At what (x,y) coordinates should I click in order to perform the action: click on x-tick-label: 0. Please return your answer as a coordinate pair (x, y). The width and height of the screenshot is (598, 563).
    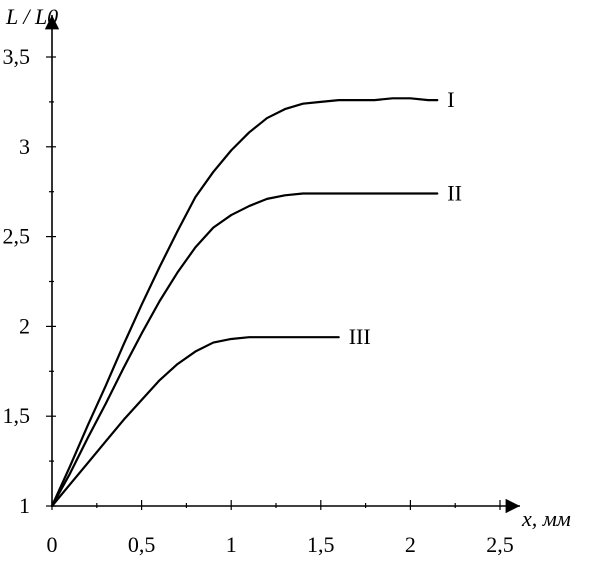
    Looking at the image, I should click on (52, 544).